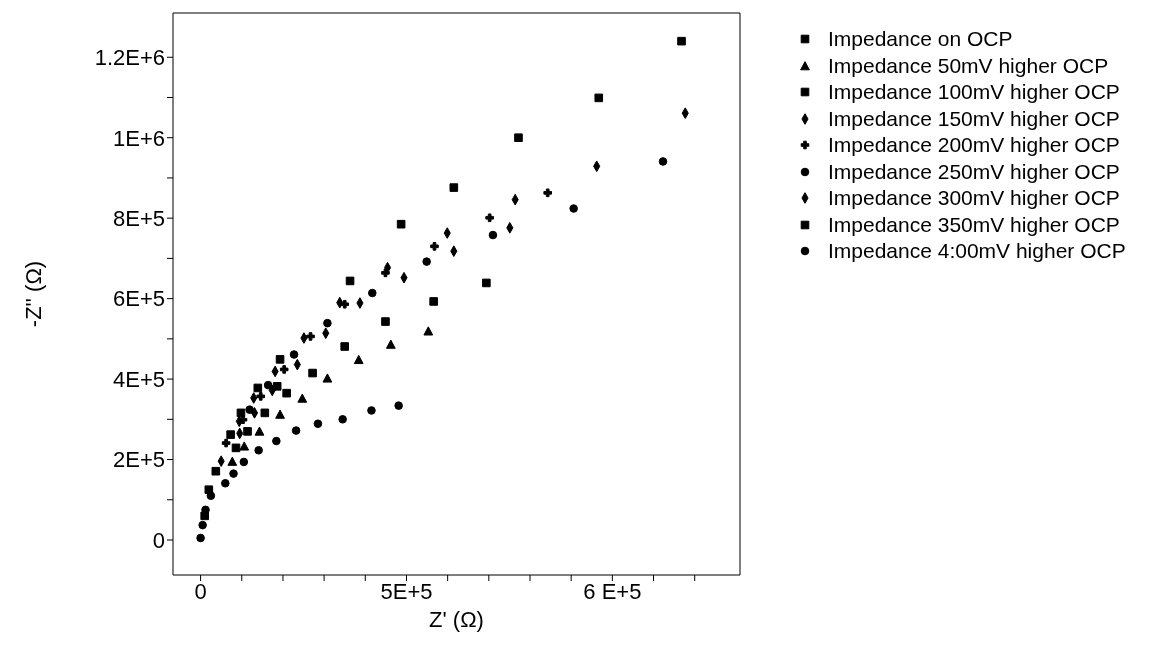 This screenshot has width=1168, height=648. What do you see at coordinates (974, 145) in the screenshot?
I see `legend-label: Impedance 200mV higher OCP` at bounding box center [974, 145].